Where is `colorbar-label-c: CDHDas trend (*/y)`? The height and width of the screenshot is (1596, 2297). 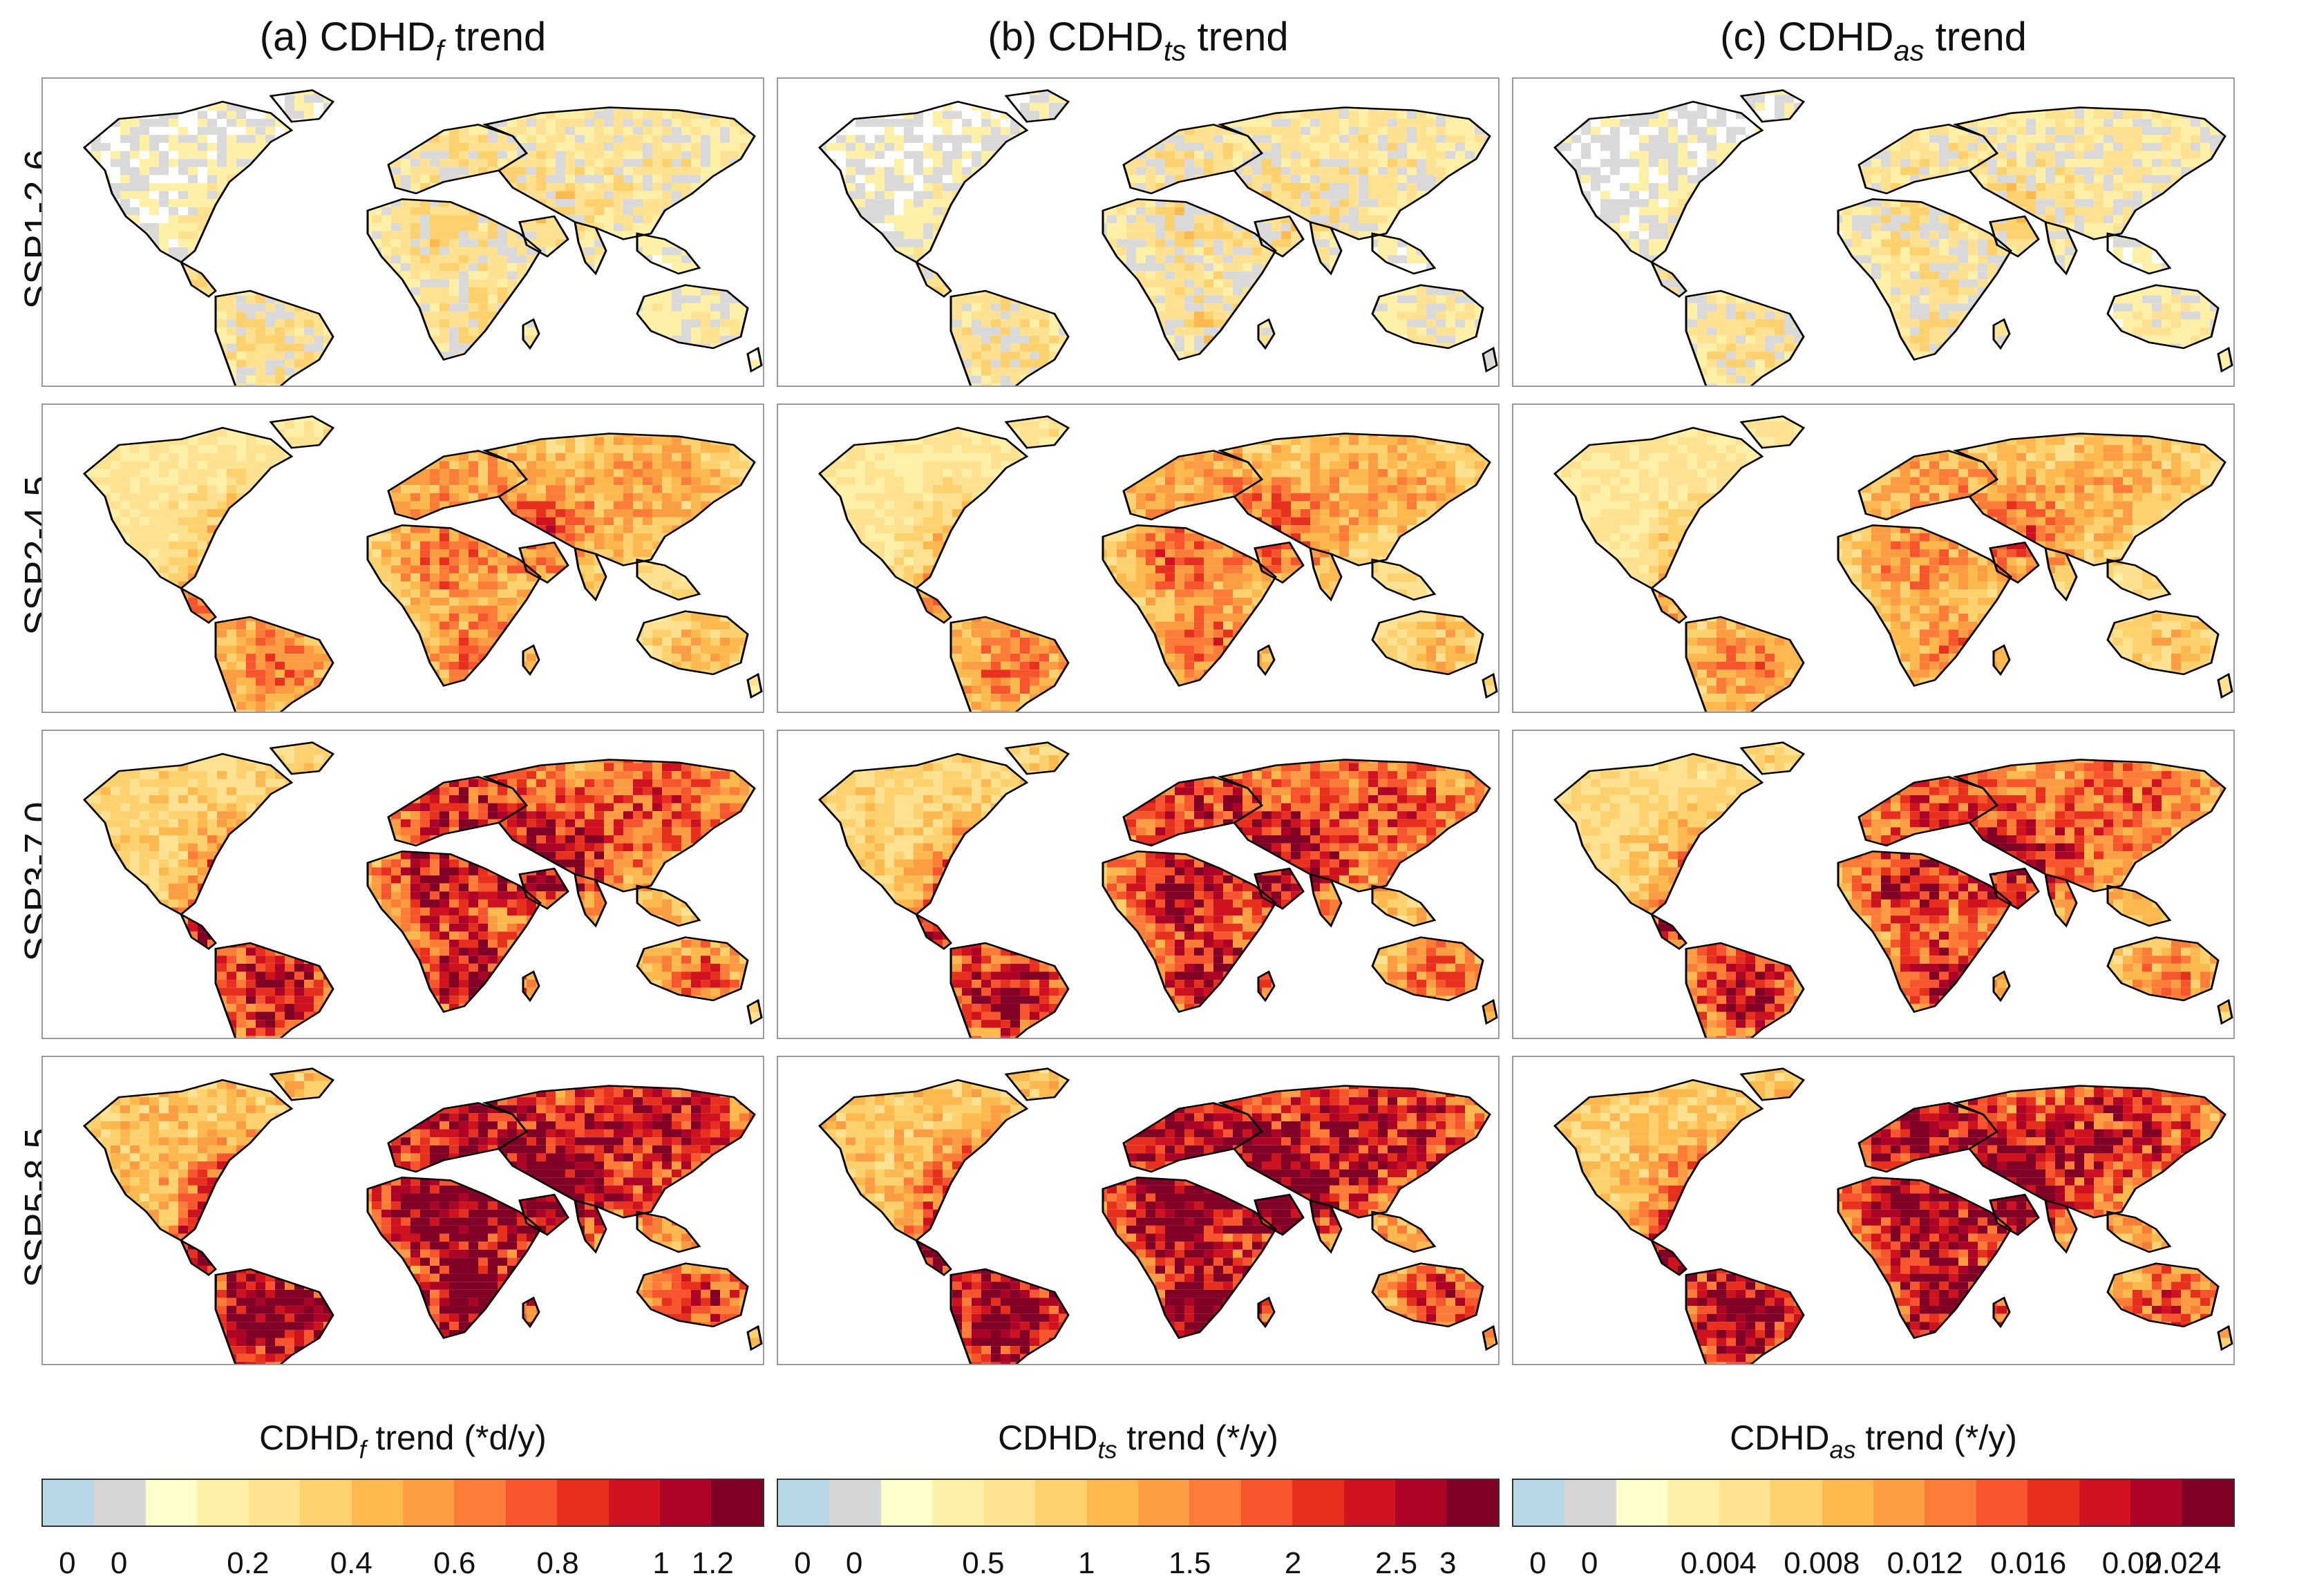 colorbar-label-c: CDHDas trend (*/y) is located at coordinates (1873, 1441).